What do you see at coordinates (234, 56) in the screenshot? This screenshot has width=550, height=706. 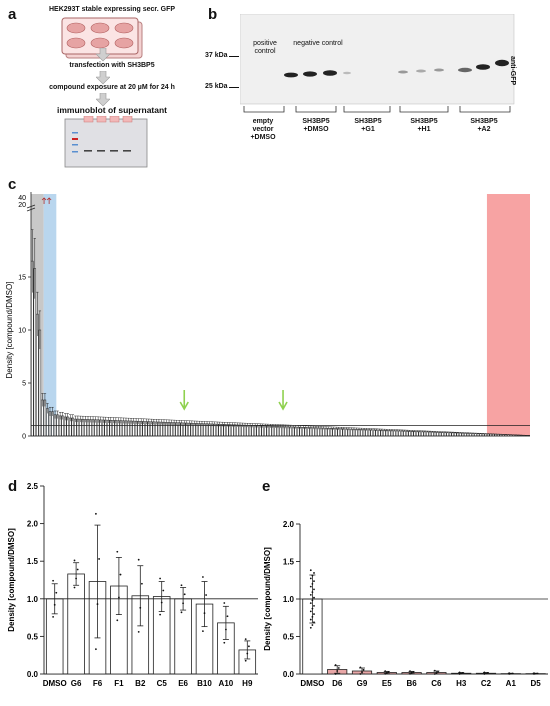 I see `marker-tick` at bounding box center [234, 56].